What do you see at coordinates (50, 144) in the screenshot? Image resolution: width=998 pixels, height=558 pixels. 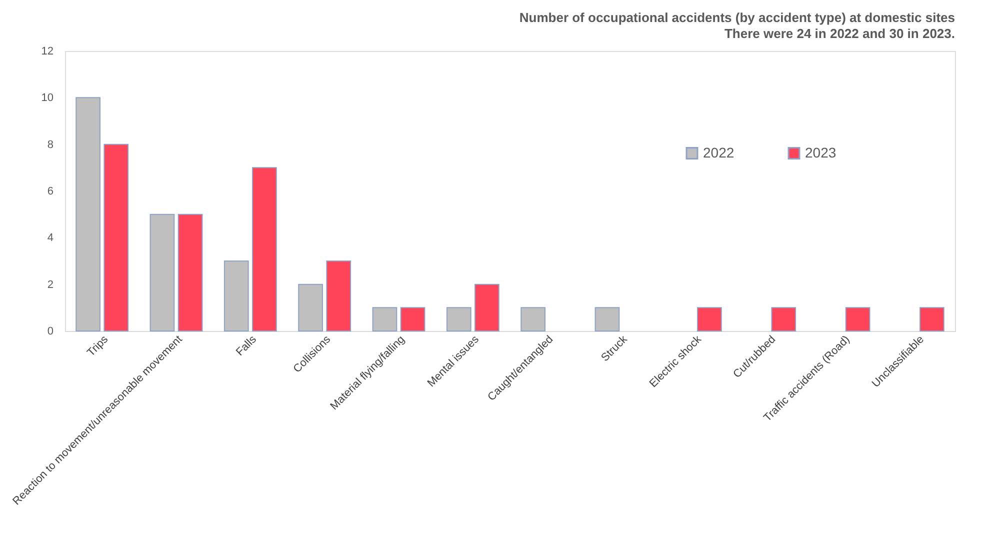 I see `y-tick-label: 8` at bounding box center [50, 144].